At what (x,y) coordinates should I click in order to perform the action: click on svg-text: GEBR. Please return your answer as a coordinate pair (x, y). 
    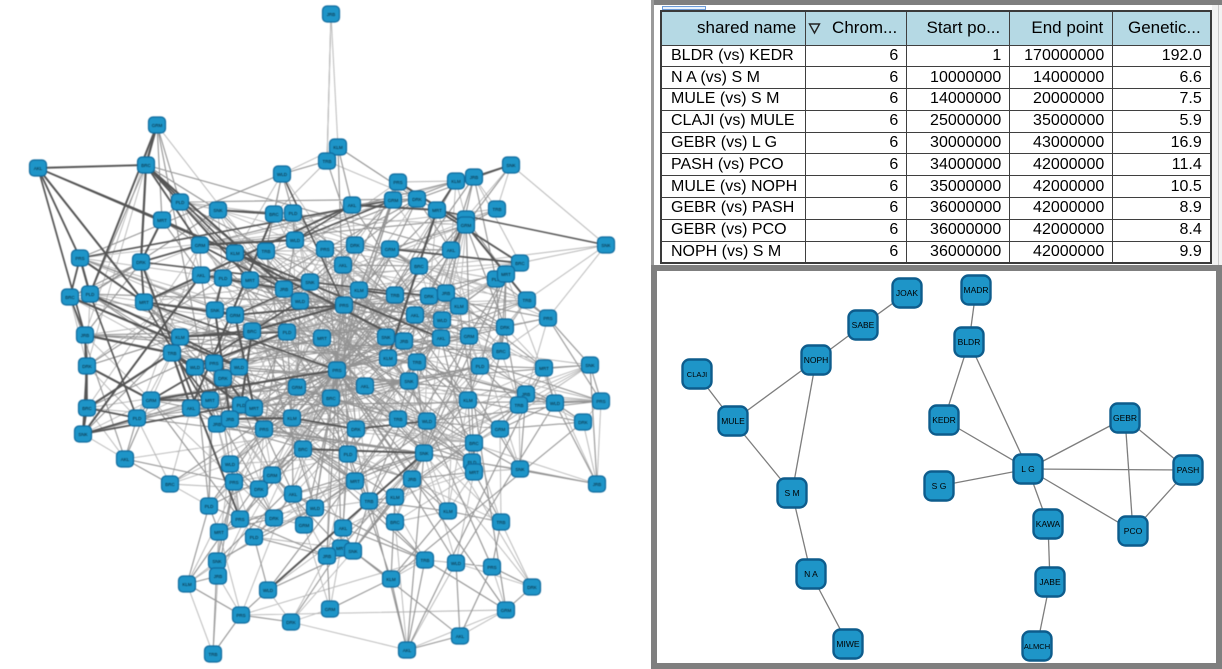
    Looking at the image, I should click on (1125, 418).